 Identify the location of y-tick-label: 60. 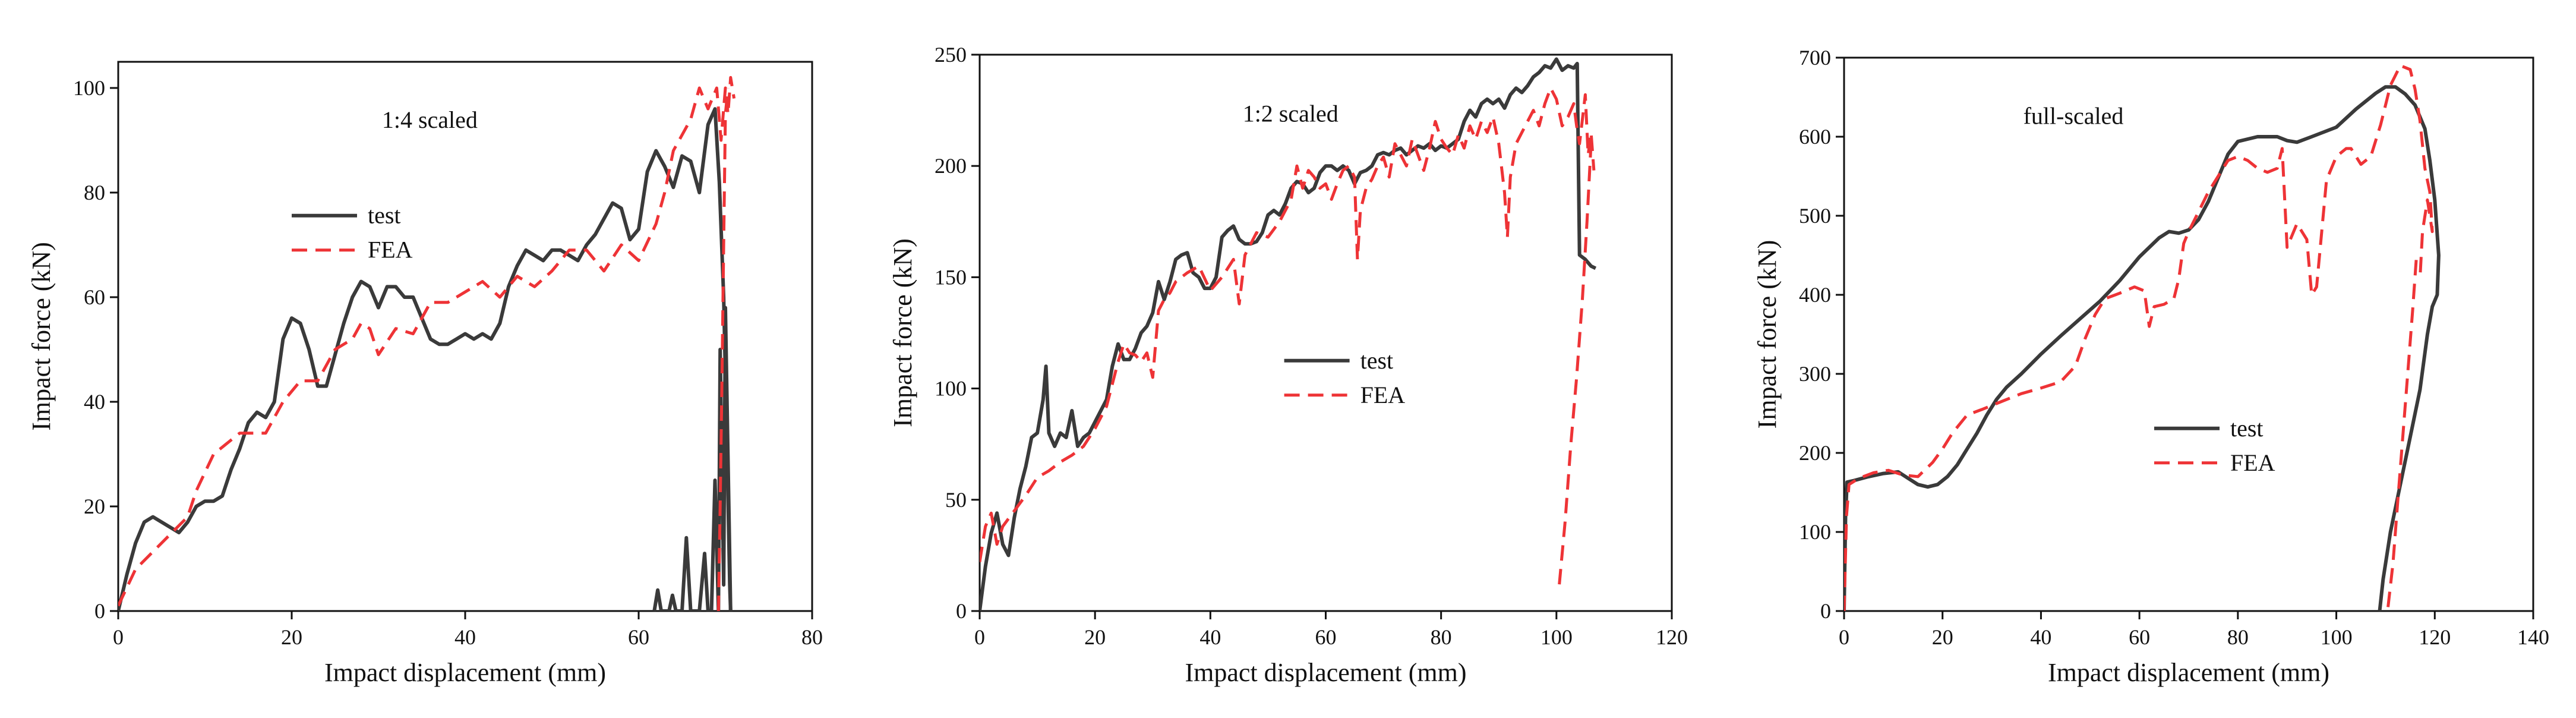
(94, 297).